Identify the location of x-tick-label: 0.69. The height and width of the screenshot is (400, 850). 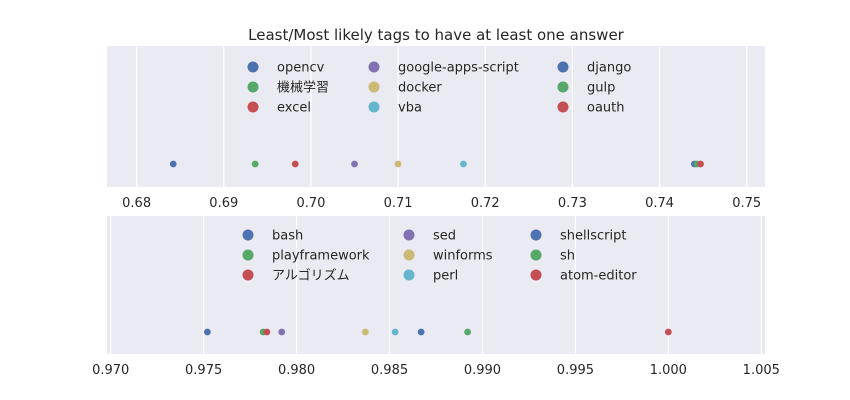
(223, 203).